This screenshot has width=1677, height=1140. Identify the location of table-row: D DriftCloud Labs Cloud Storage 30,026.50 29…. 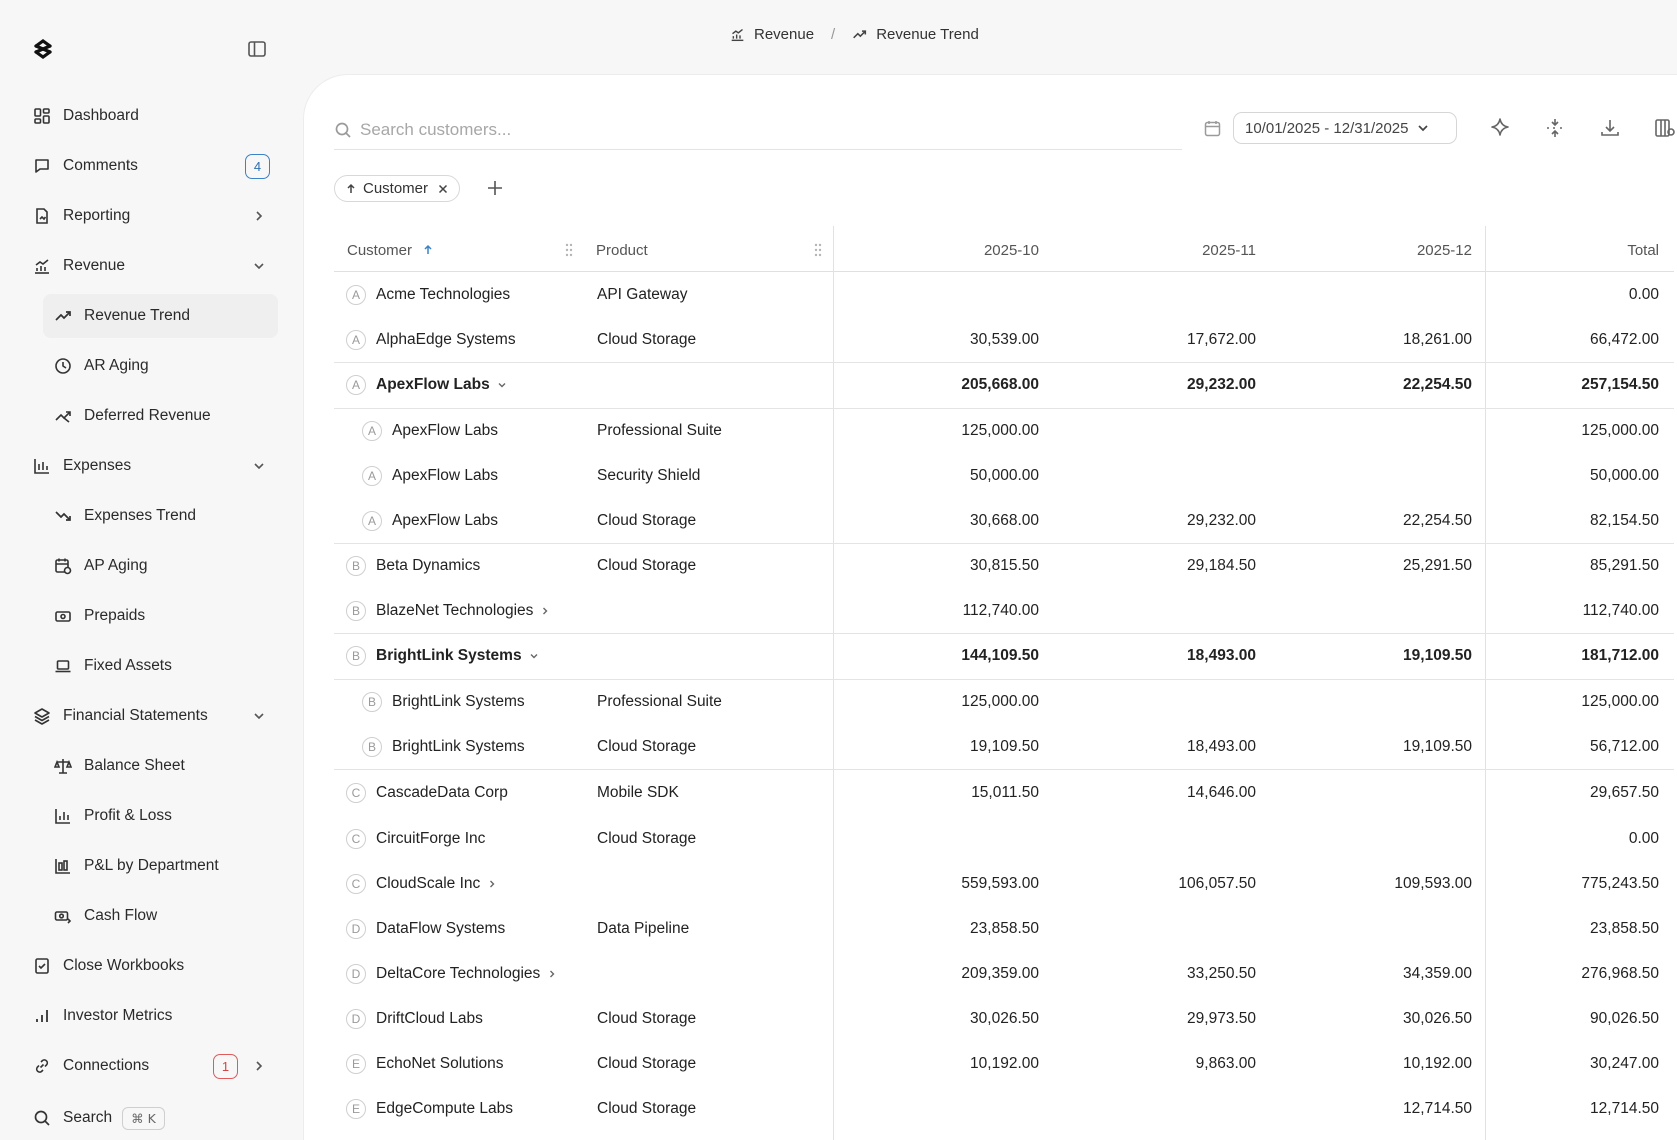
(1004, 1018).